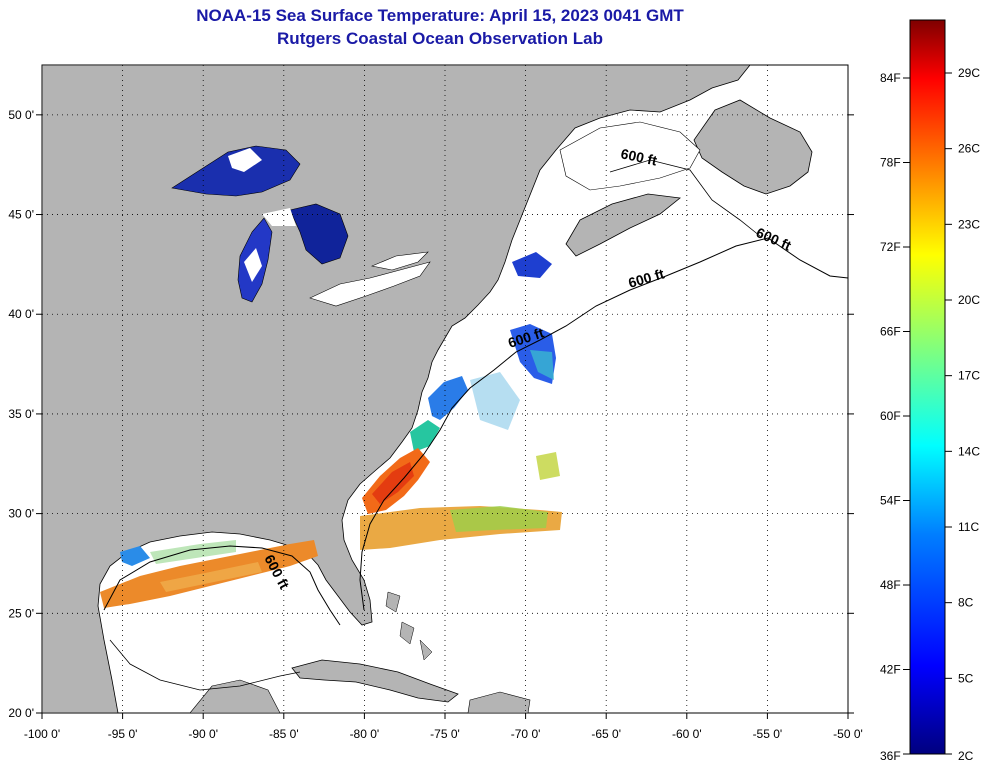 This screenshot has height=770, width=984. What do you see at coordinates (425, 436) in the screenshot?
I see `sst-cape-hatteras` at bounding box center [425, 436].